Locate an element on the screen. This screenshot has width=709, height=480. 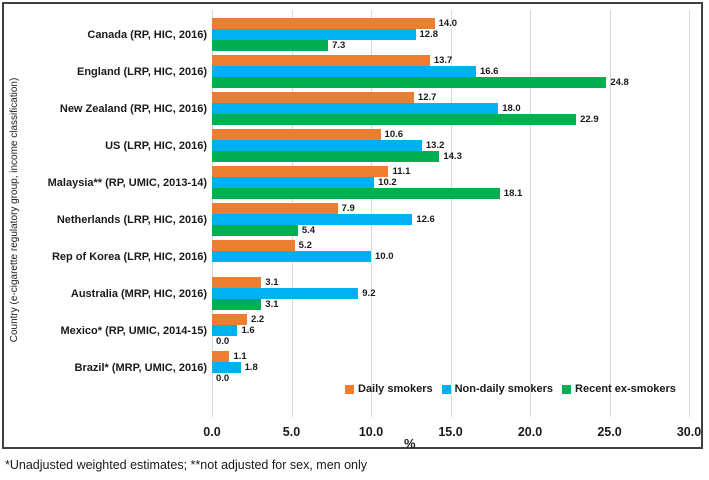
legend-item: Recent ex-smokers is located at coordinates (619, 389).